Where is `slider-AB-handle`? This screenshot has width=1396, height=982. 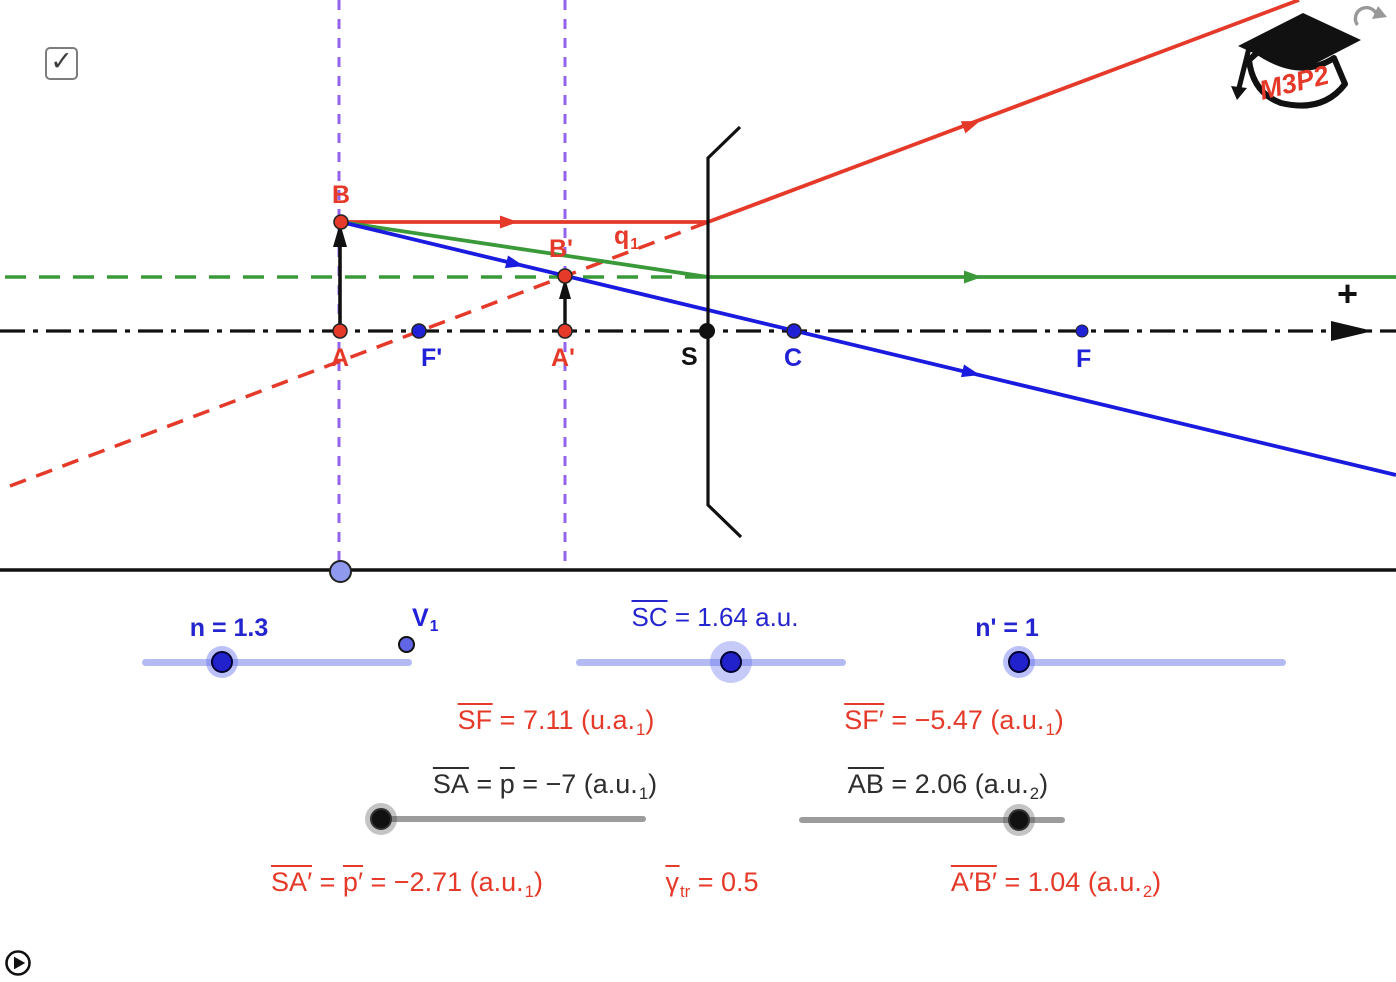 slider-AB-handle is located at coordinates (1019, 820).